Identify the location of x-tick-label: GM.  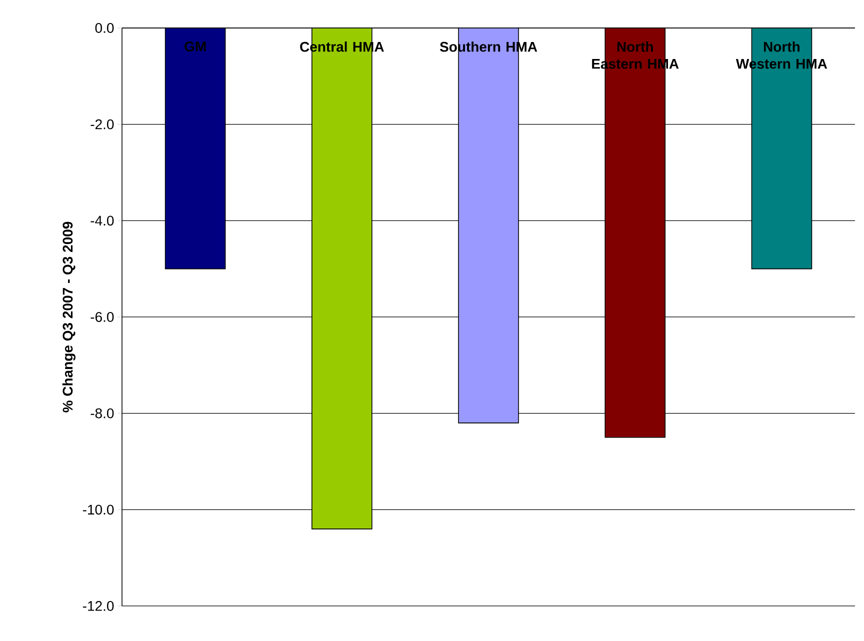
(195, 46).